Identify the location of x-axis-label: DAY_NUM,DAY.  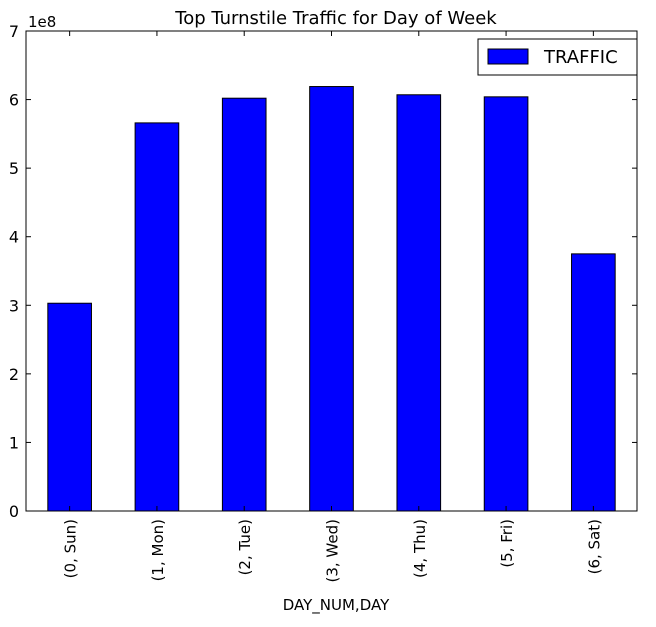
(336, 605).